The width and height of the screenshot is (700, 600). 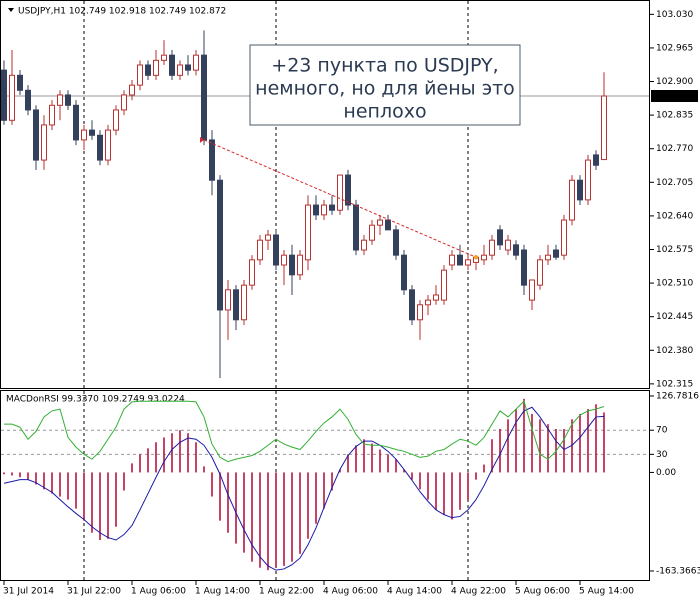 What do you see at coordinates (678, 571) in the screenshot?
I see `y-tick-label: -163.3663` at bounding box center [678, 571].